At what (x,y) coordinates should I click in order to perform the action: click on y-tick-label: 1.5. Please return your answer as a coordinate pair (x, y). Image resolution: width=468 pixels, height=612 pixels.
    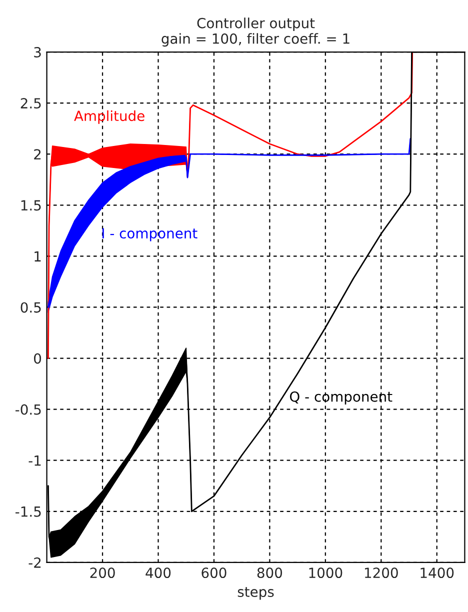
    Looking at the image, I should click on (31, 205).